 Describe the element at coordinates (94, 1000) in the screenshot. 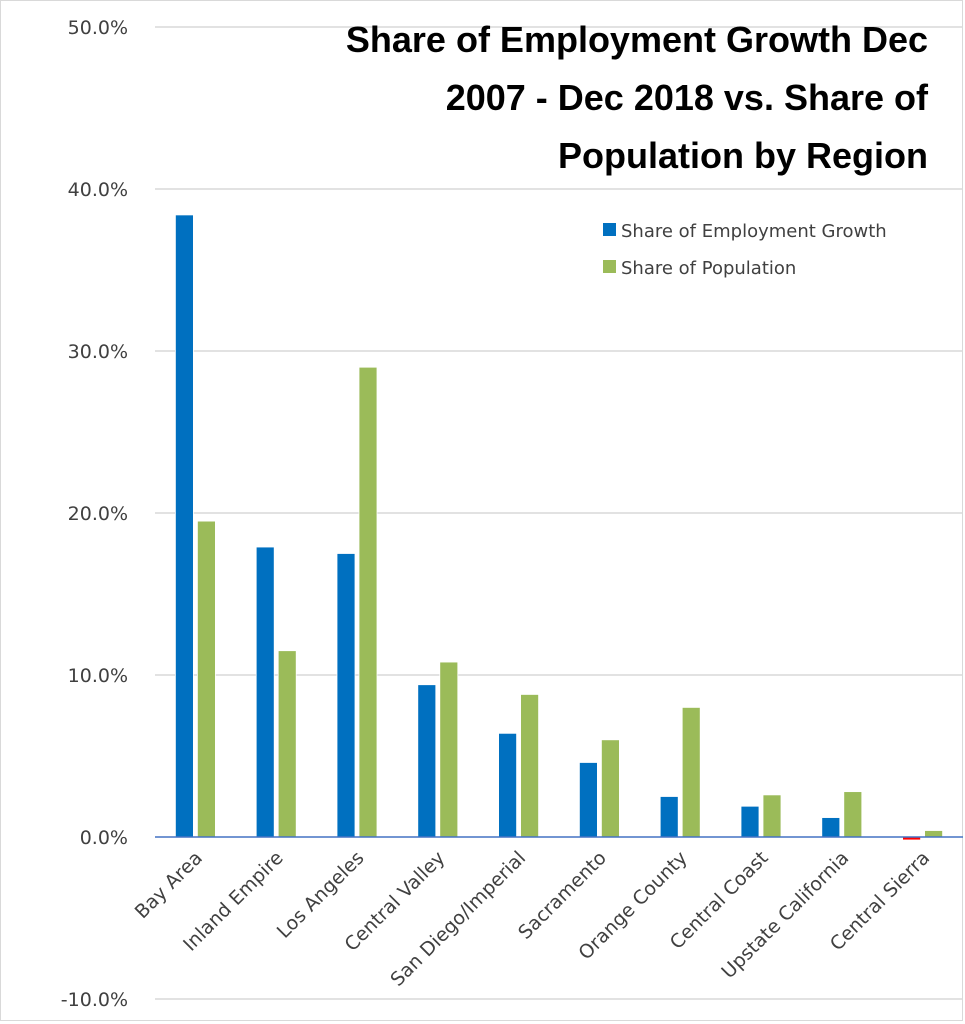

I see `y-tick-label: -10.0%` at that location.